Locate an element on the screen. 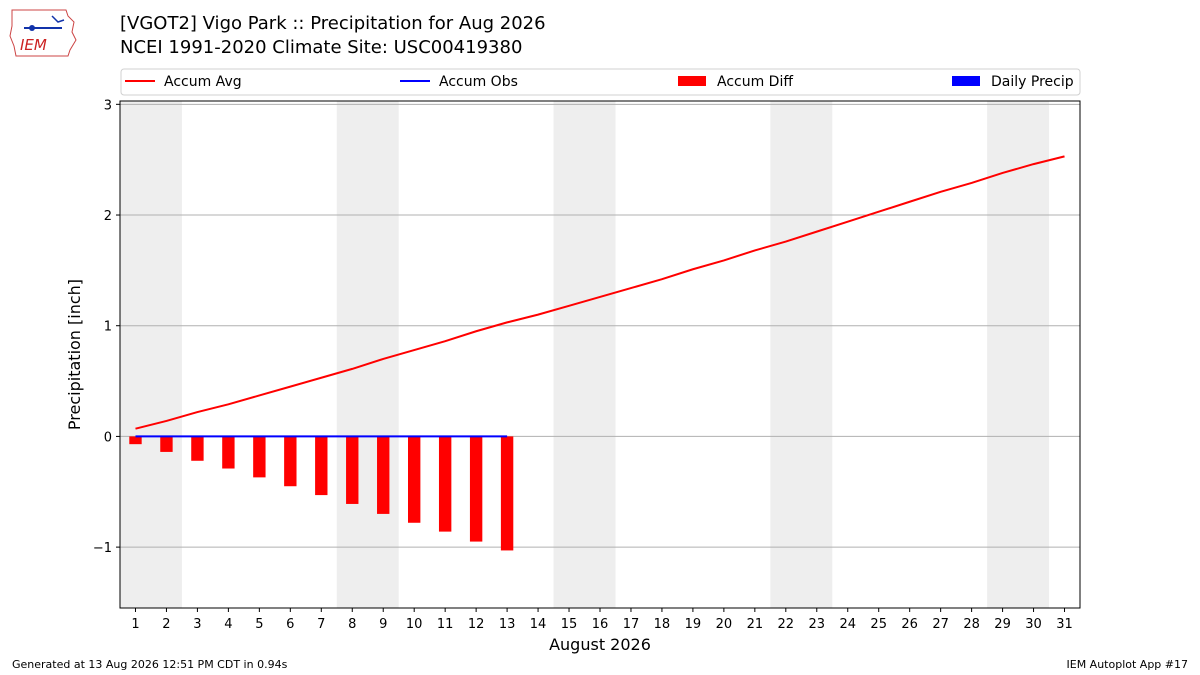 Image resolution: width=1200 pixels, height=675 pixels. x-tick-label: 2 is located at coordinates (166, 624).